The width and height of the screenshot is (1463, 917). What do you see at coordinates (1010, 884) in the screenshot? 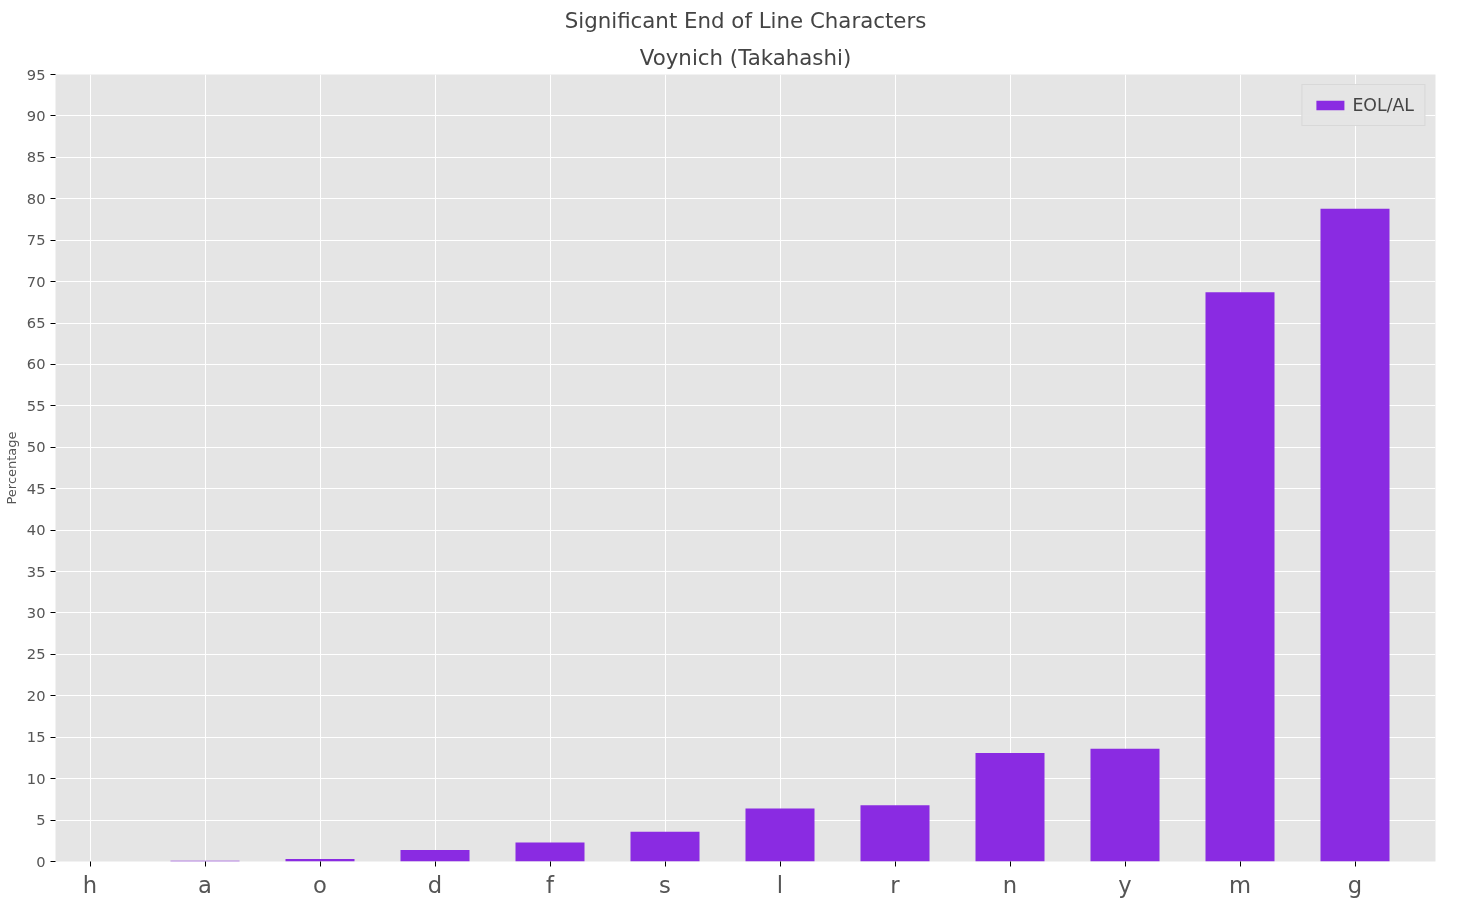
I see `x-tick-label: n` at bounding box center [1010, 884].